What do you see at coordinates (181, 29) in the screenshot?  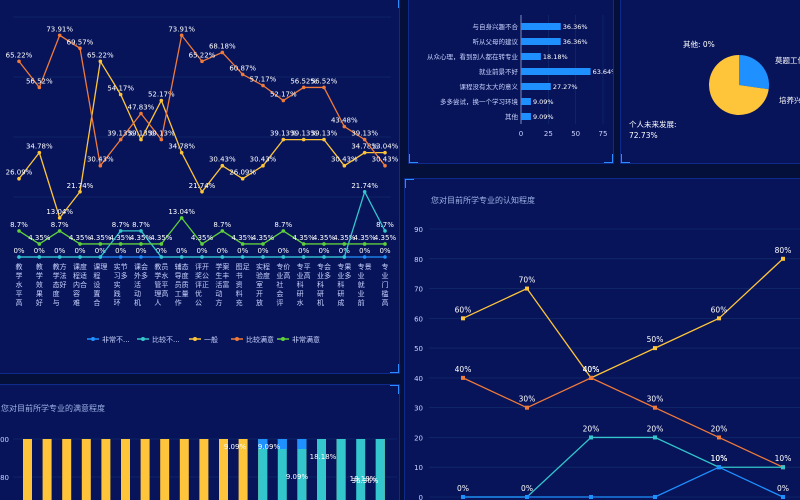 I see `data-label: 73.91%` at bounding box center [181, 29].